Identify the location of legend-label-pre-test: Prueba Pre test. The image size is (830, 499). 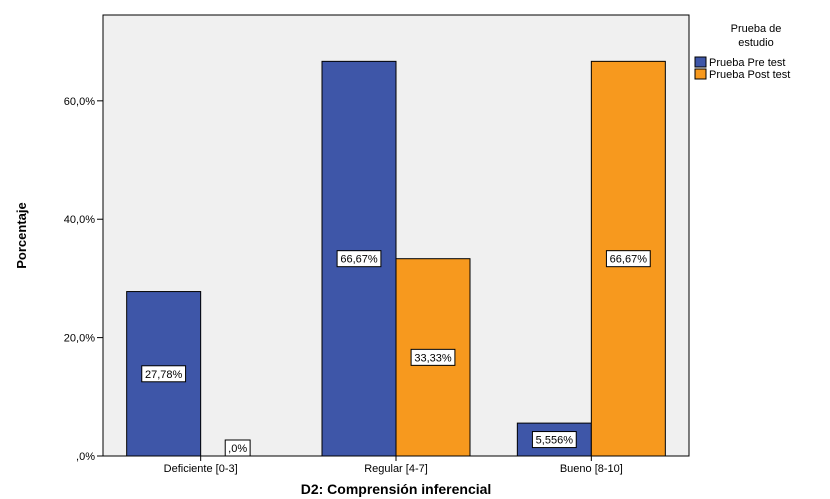
(747, 63).